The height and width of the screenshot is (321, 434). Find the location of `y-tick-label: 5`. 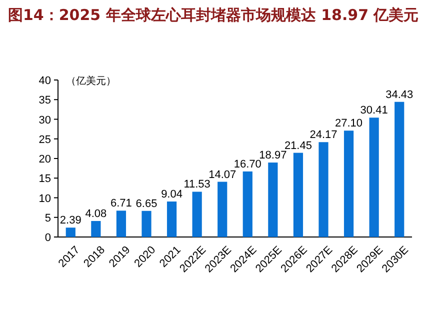

y-tick-label: 5 is located at coordinates (47, 218).